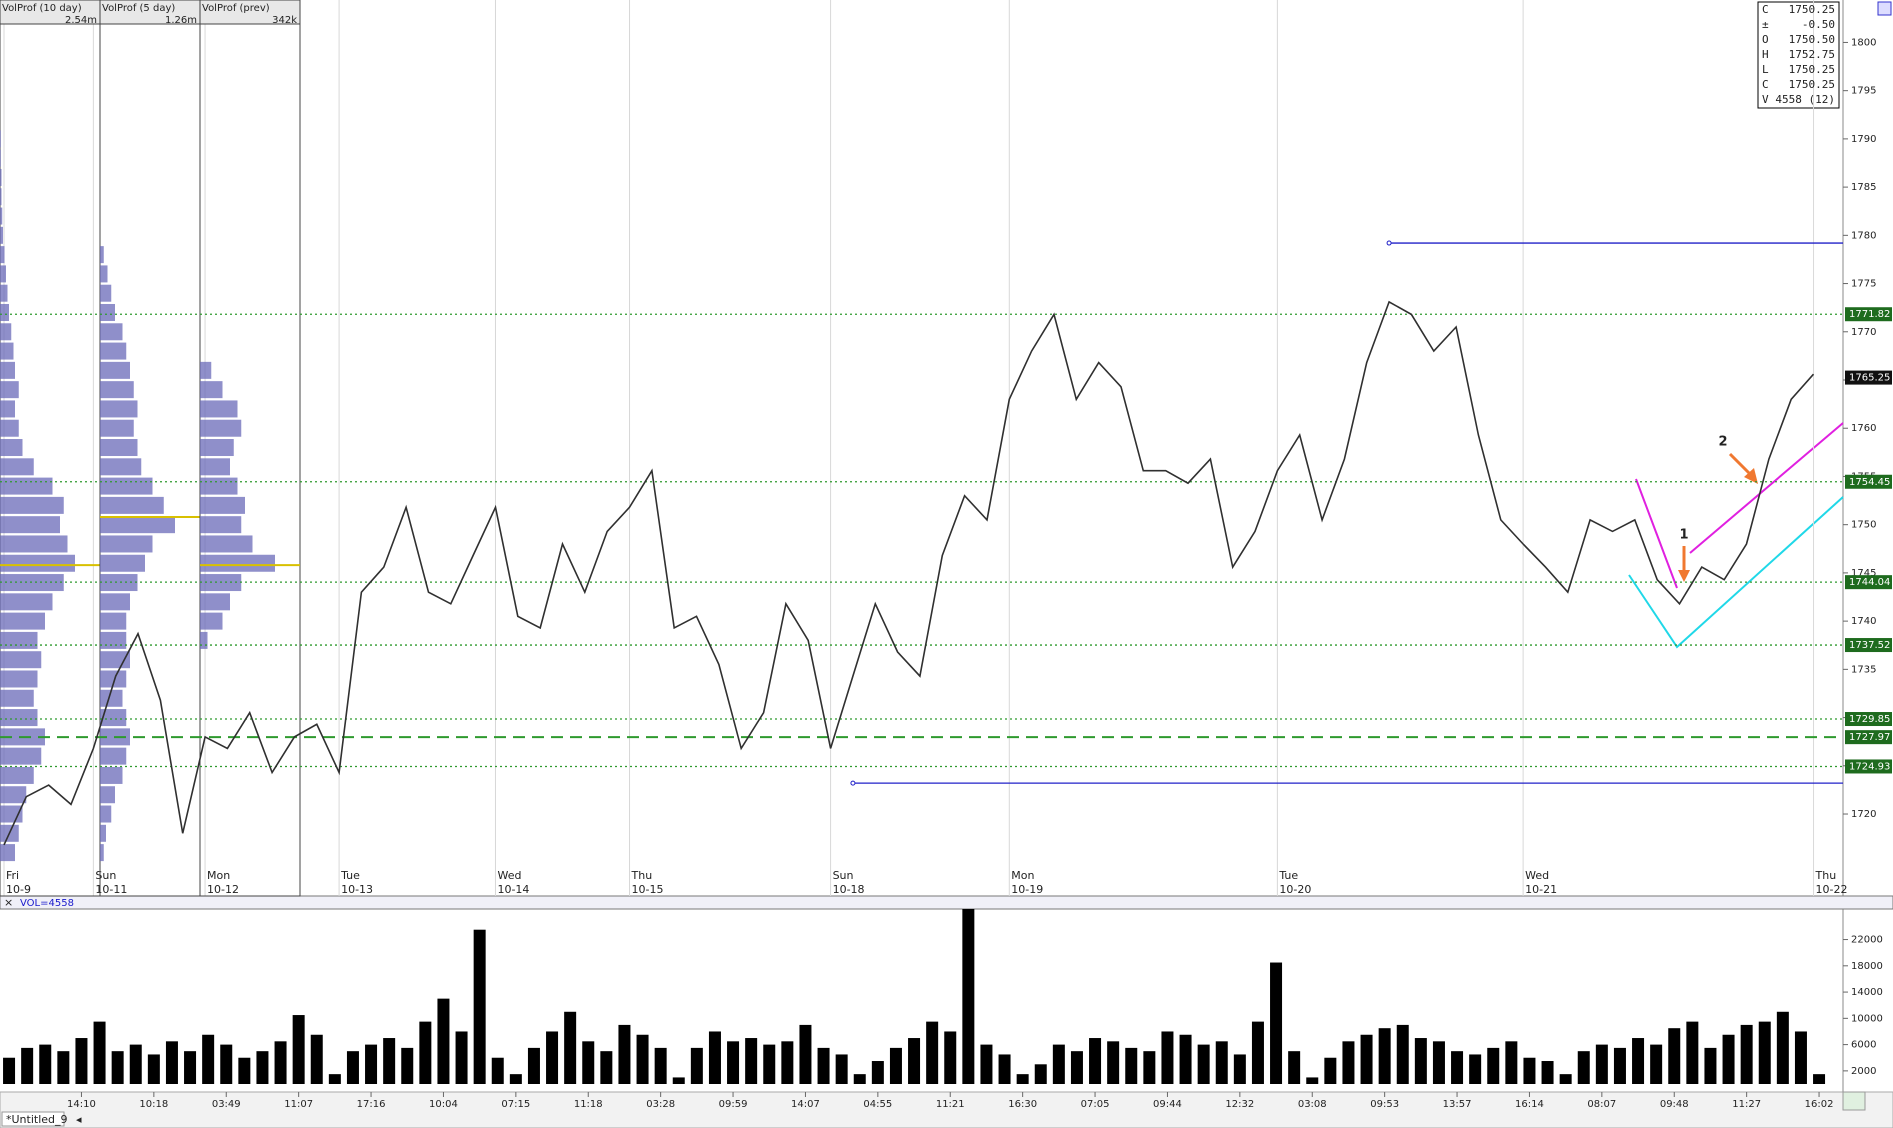 The image size is (1893, 1128). What do you see at coordinates (1765, 39) in the screenshot?
I see `info-label: O` at bounding box center [1765, 39].